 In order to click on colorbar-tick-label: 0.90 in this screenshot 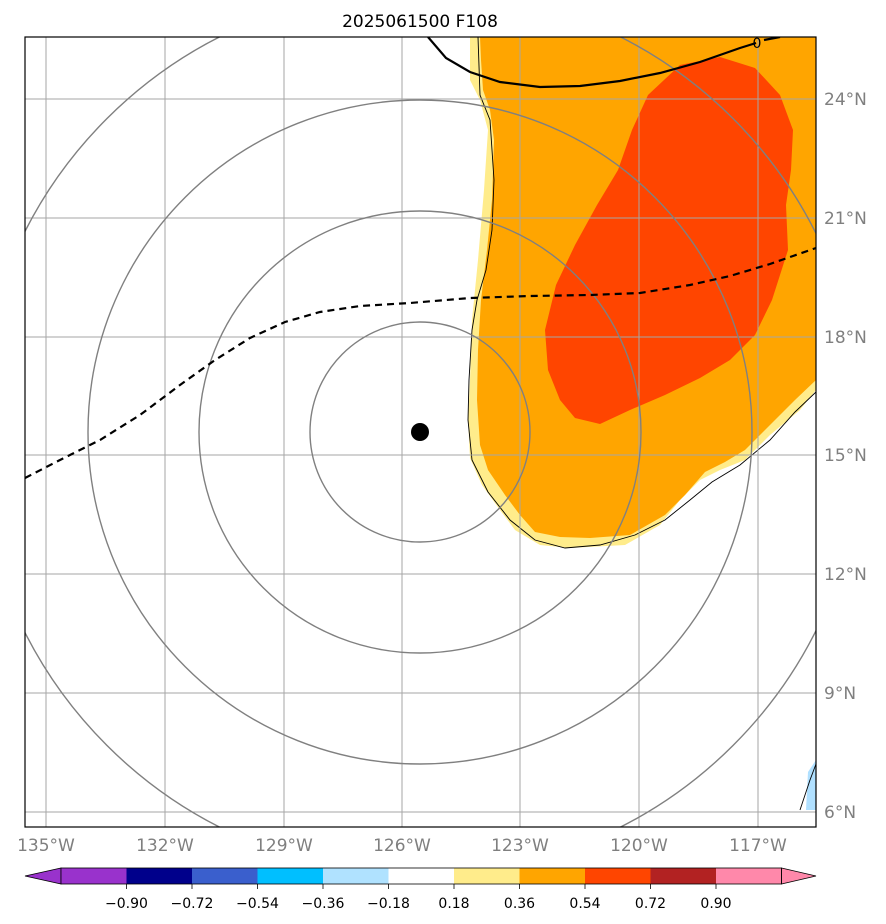, I will do `click(715, 904)`.